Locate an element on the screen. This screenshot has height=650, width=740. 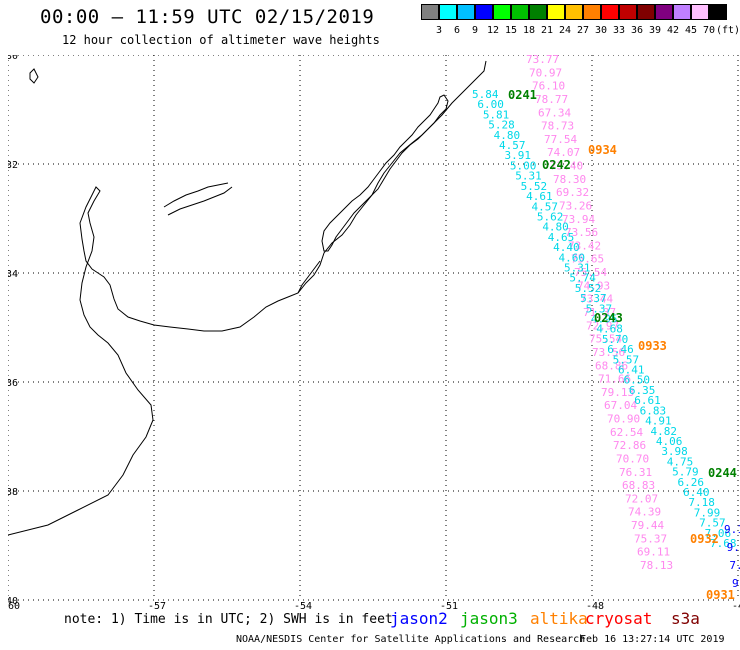
legend-tick-label: 42 is located at coordinates (673, 30).